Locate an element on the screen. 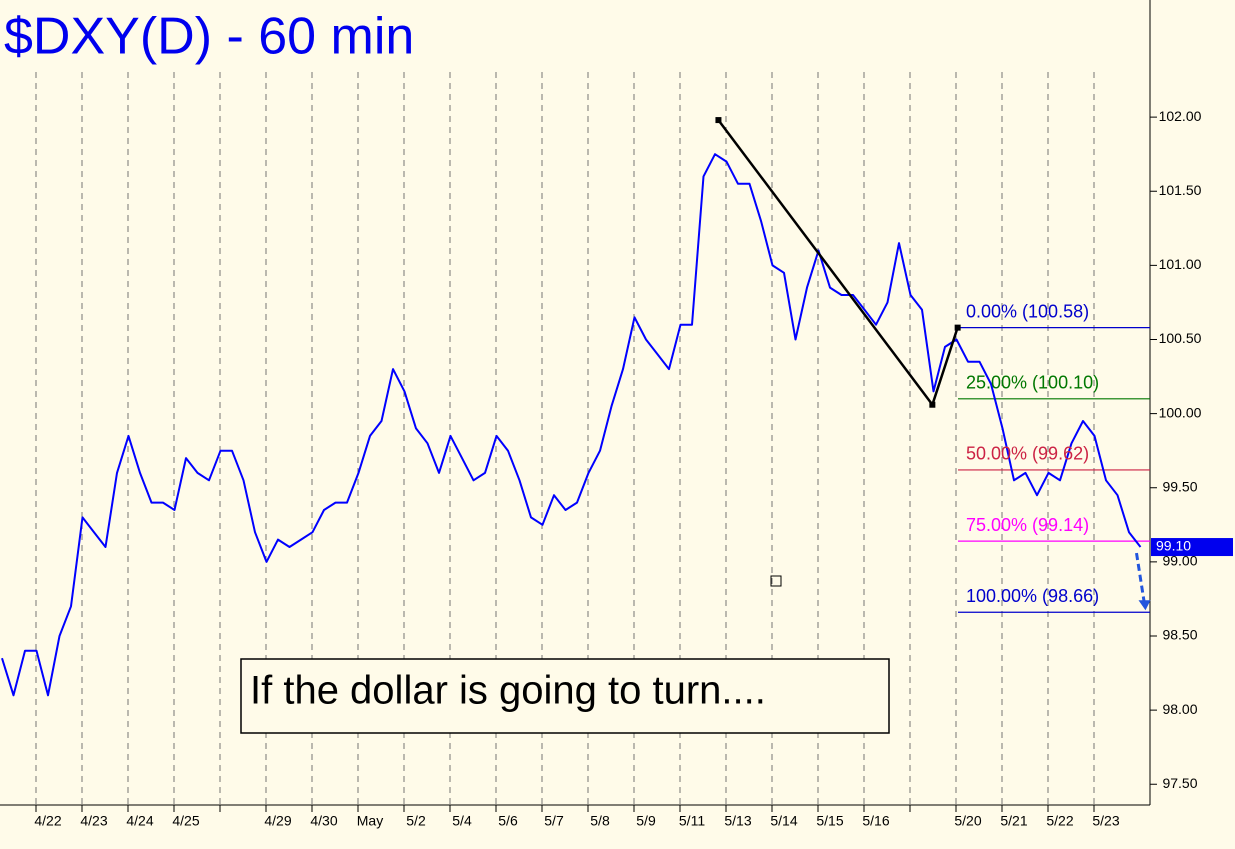  fib-level-label: 25.00% (100.10) is located at coordinates (1032, 383).